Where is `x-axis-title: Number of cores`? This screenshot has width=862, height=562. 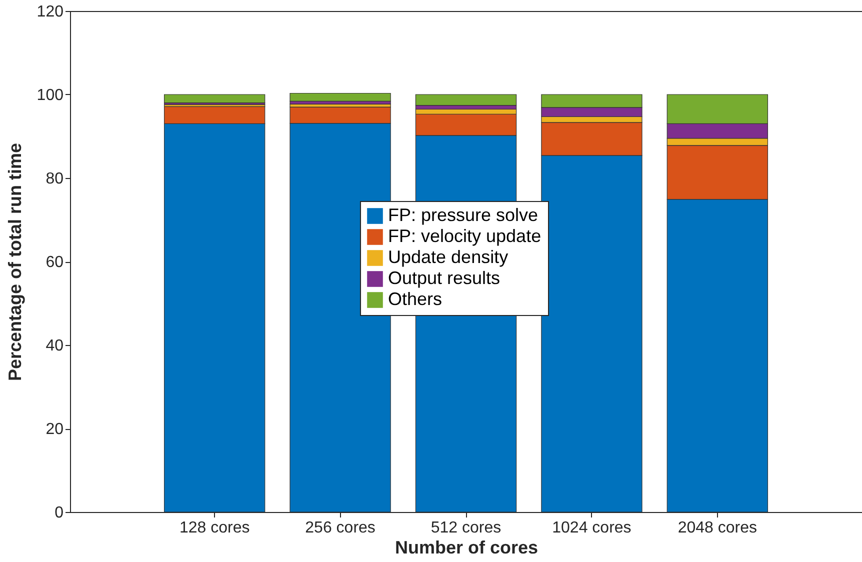
x-axis-title: Number of cores is located at coordinates (466, 548).